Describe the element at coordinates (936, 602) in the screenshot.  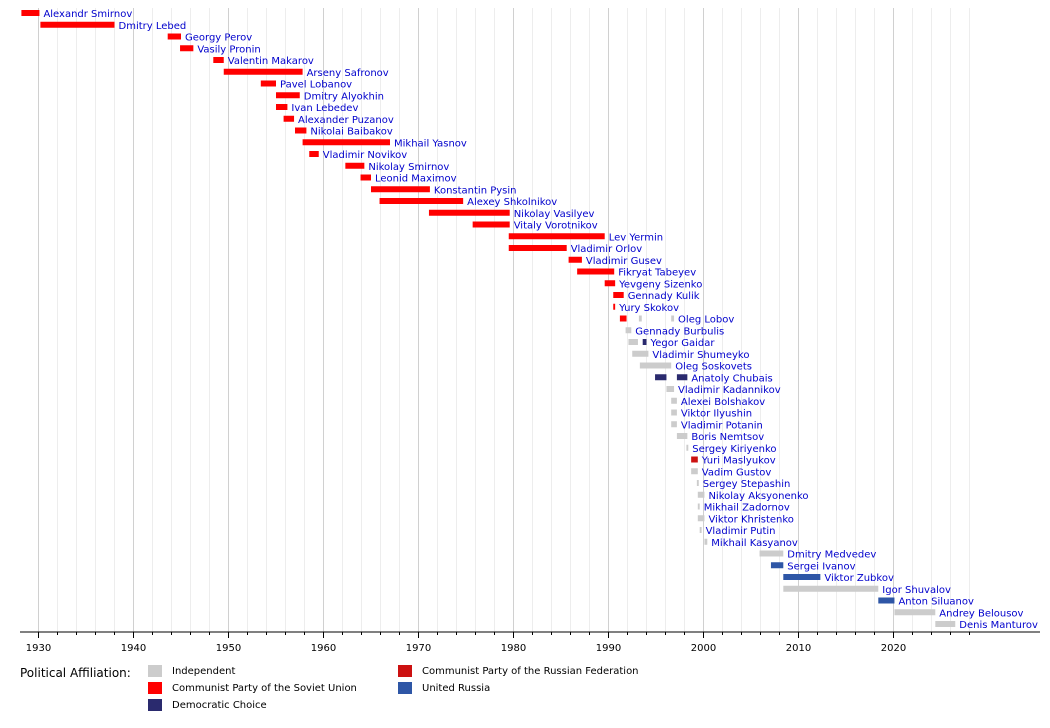
I see `person-name-label: Anton Siluanov` at that location.